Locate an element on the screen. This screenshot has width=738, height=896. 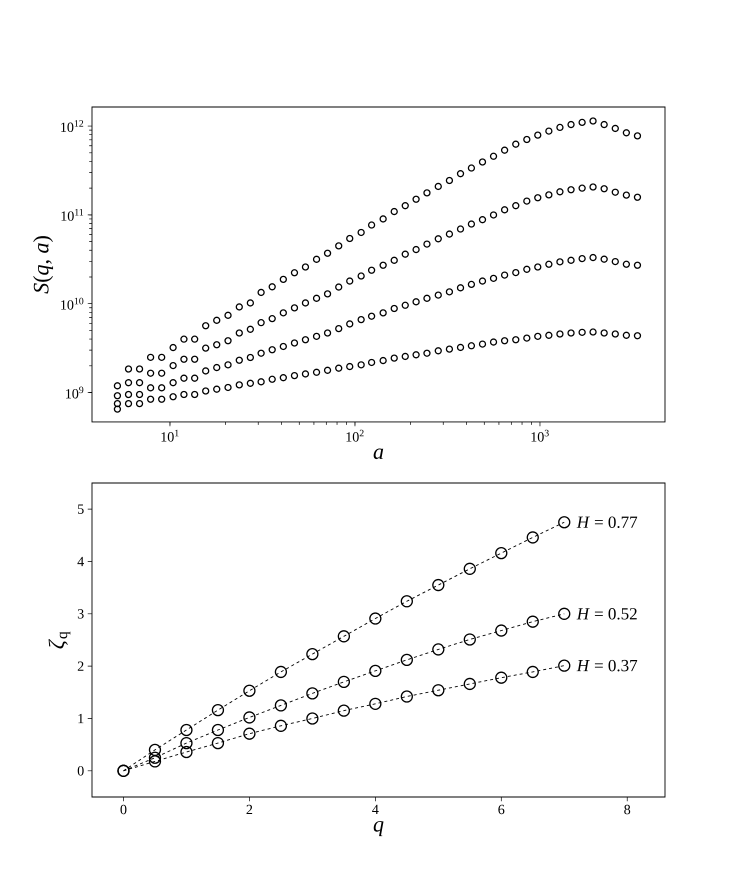
x-tick-label: 0 is located at coordinates (123, 809).